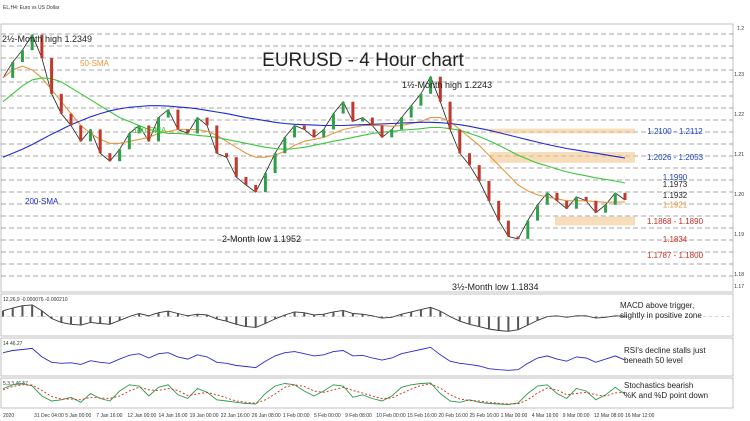  I want to click on 200-sma-line, so click(314, 132).